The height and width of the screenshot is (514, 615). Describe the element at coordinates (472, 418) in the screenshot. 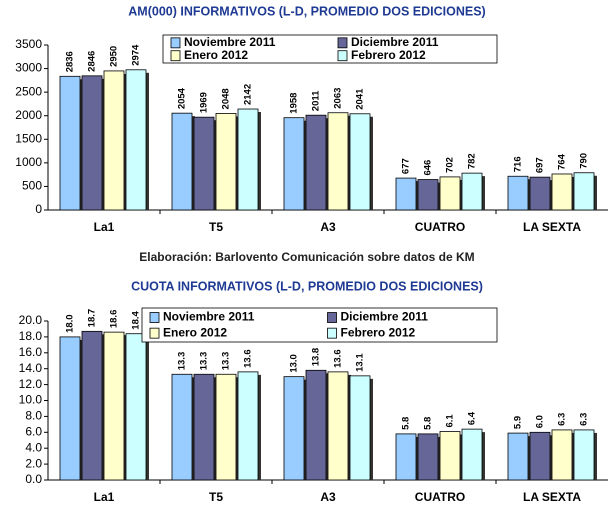

I see `value-label: 6.4` at that location.